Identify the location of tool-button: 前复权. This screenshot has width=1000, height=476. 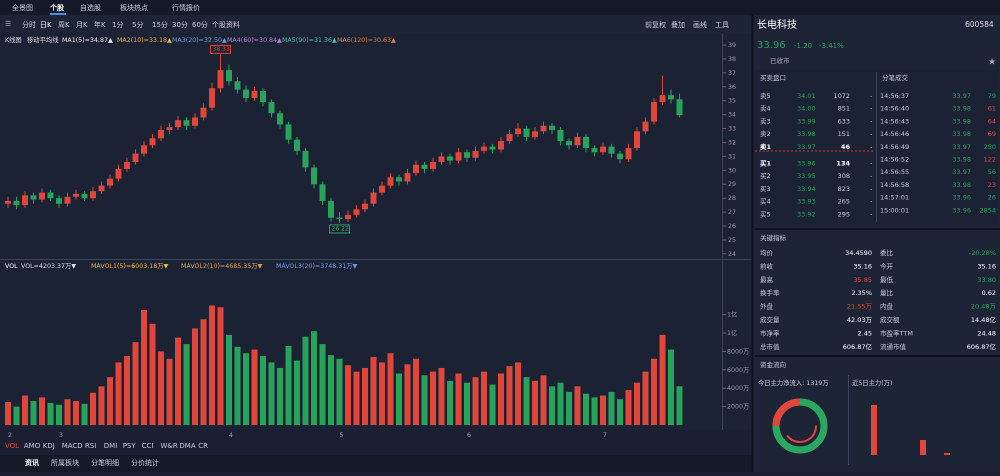
(655, 24).